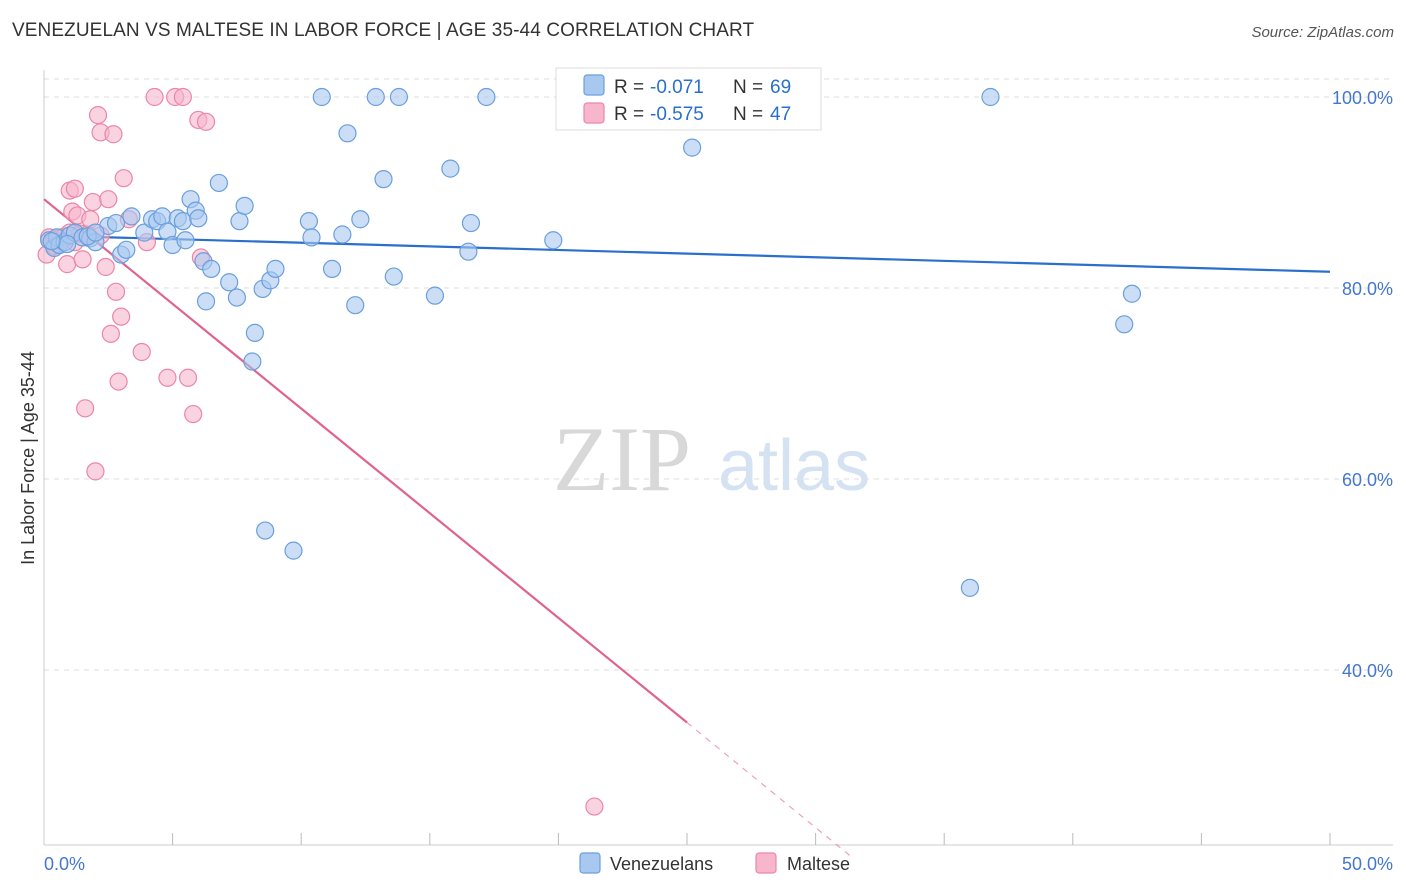 The width and height of the screenshot is (1406, 892). I want to click on y-tick-label: 60.0%, so click(1367, 480).